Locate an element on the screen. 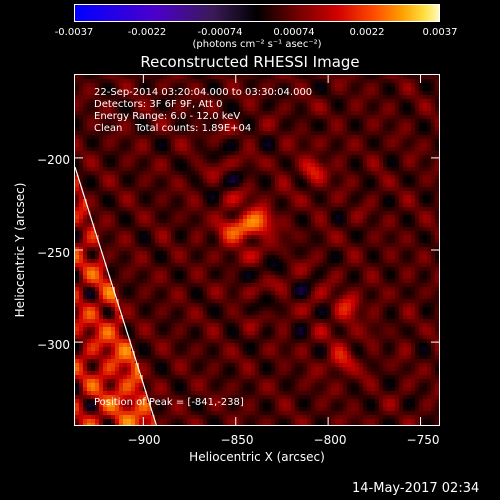 This screenshot has height=500, width=500. y-tick-label: −300 is located at coordinates (53, 345).